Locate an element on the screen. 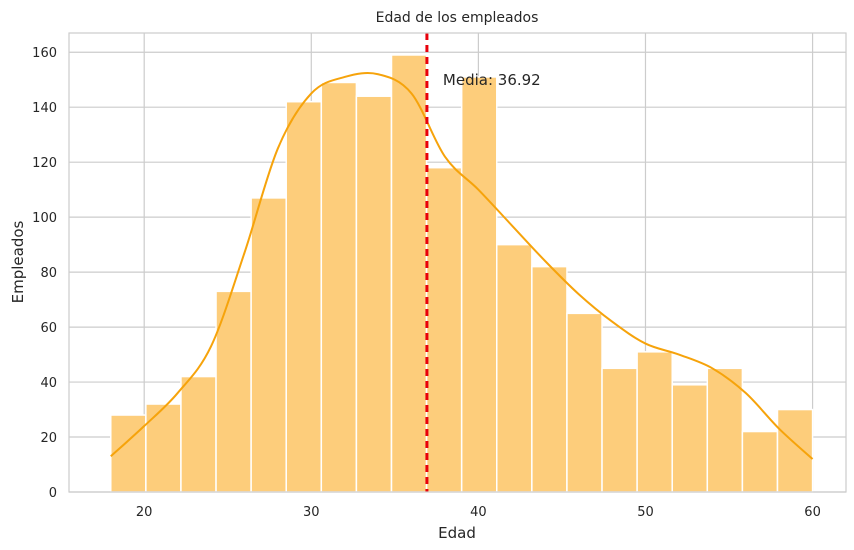 Image resolution: width=854 pixels, height=550 pixels. chart-title: Edad de los empleados is located at coordinates (457, 18).